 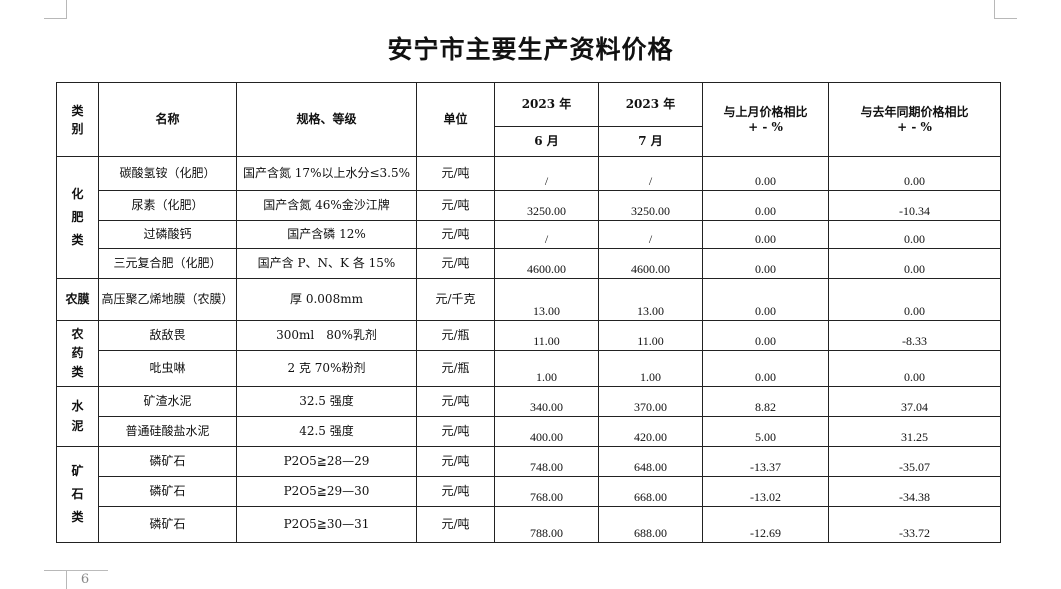 I want to click on change-month-over-month: 5.00, so click(x=765, y=431).